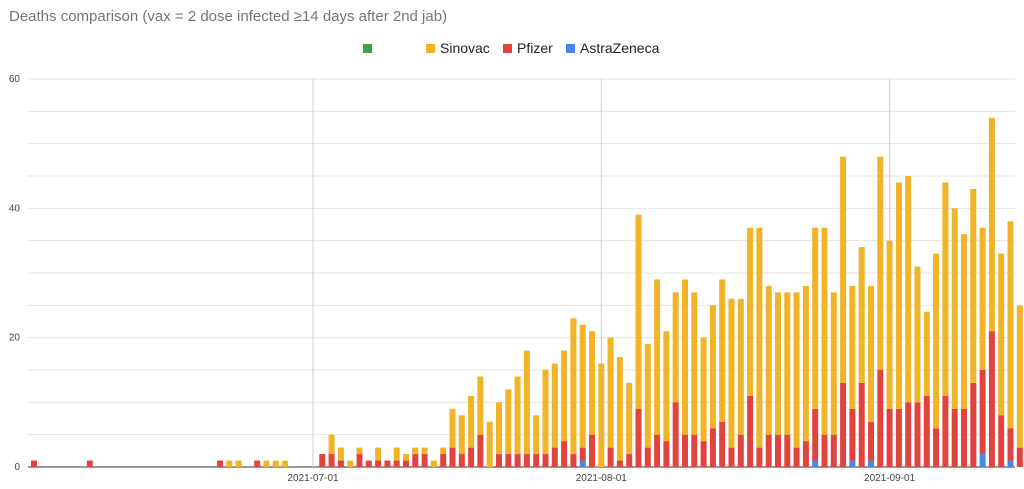 The width and height of the screenshot is (1024, 489). What do you see at coordinates (620, 48) in the screenshot?
I see `legend-label: AstraZeneca` at bounding box center [620, 48].